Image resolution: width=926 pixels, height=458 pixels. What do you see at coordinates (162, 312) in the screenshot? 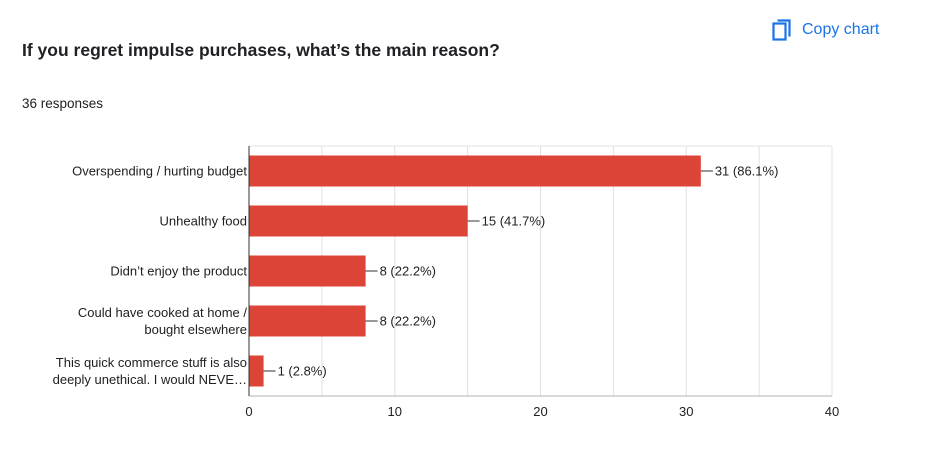
I see `category-label: Could have cooked at home /` at bounding box center [162, 312].